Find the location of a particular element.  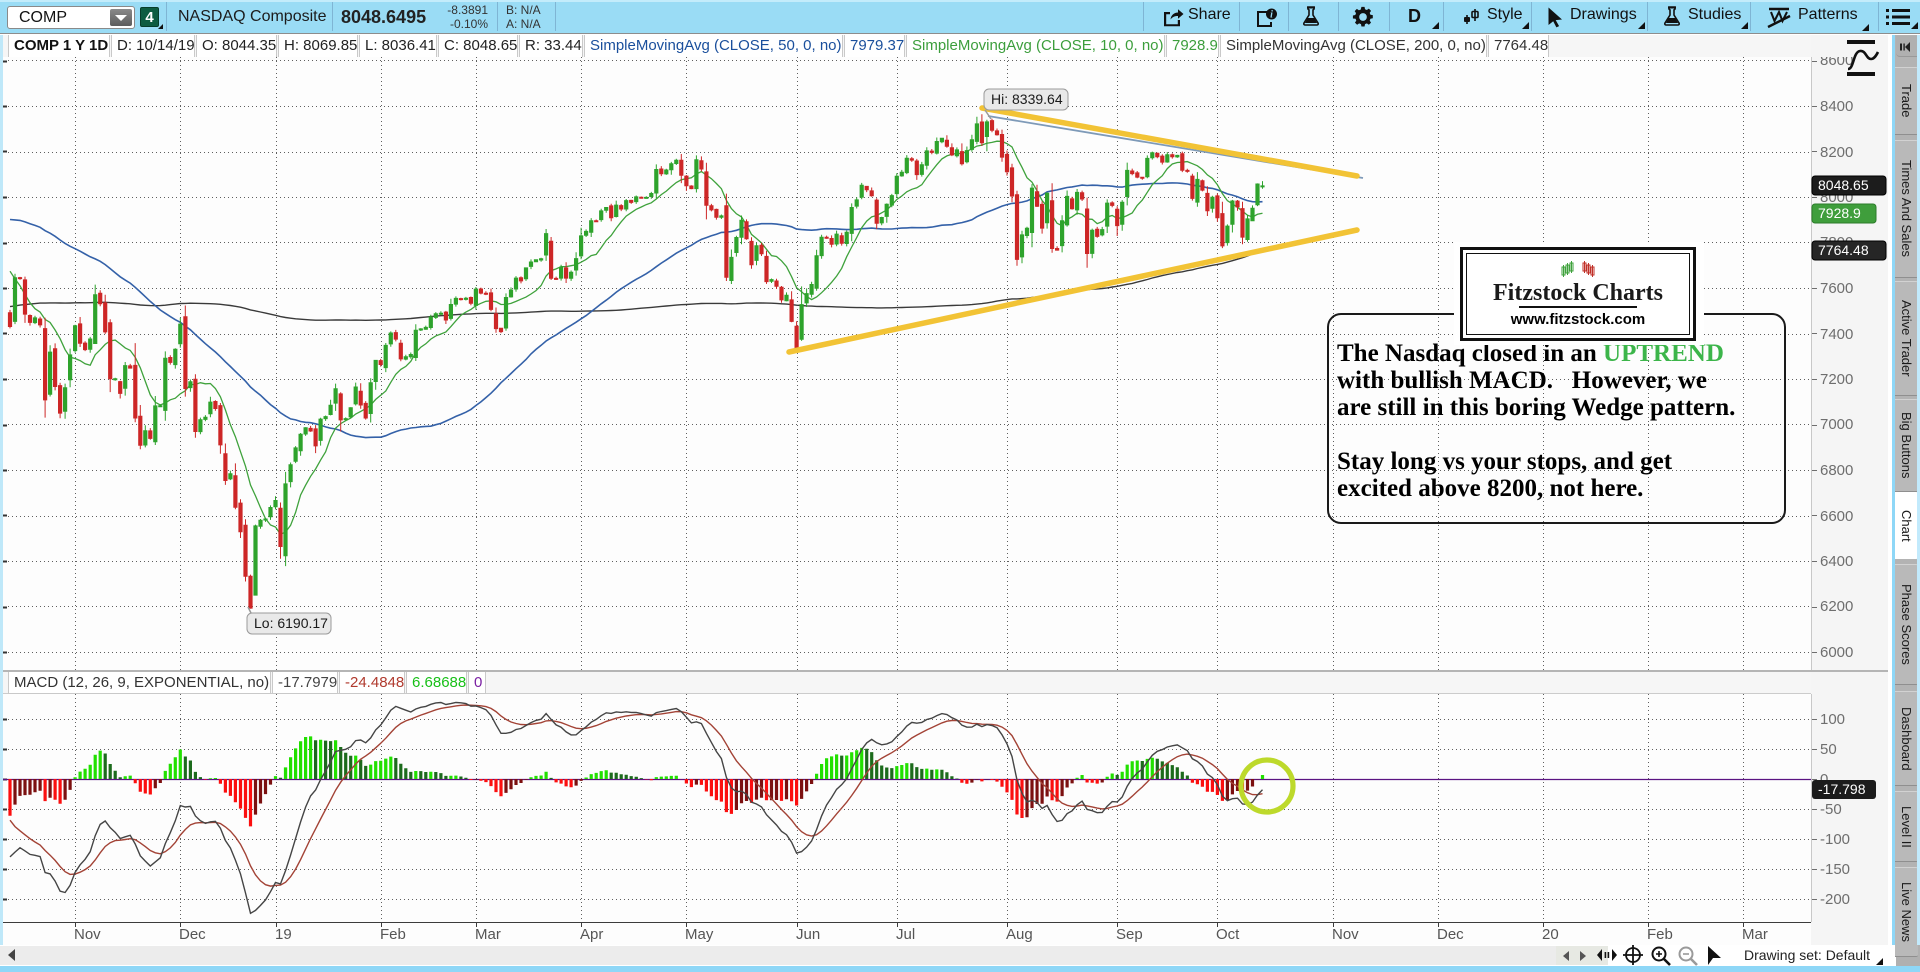

svg-text: 8600 is located at coordinates (1836, 63).